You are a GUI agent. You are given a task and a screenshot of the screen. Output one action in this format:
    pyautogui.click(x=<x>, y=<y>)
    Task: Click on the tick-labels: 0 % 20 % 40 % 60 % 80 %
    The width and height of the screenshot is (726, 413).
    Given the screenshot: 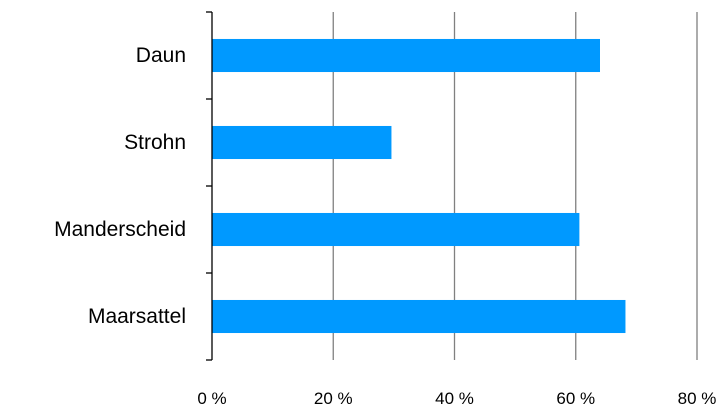 What is the action you would take?
    pyautogui.click(x=456, y=398)
    